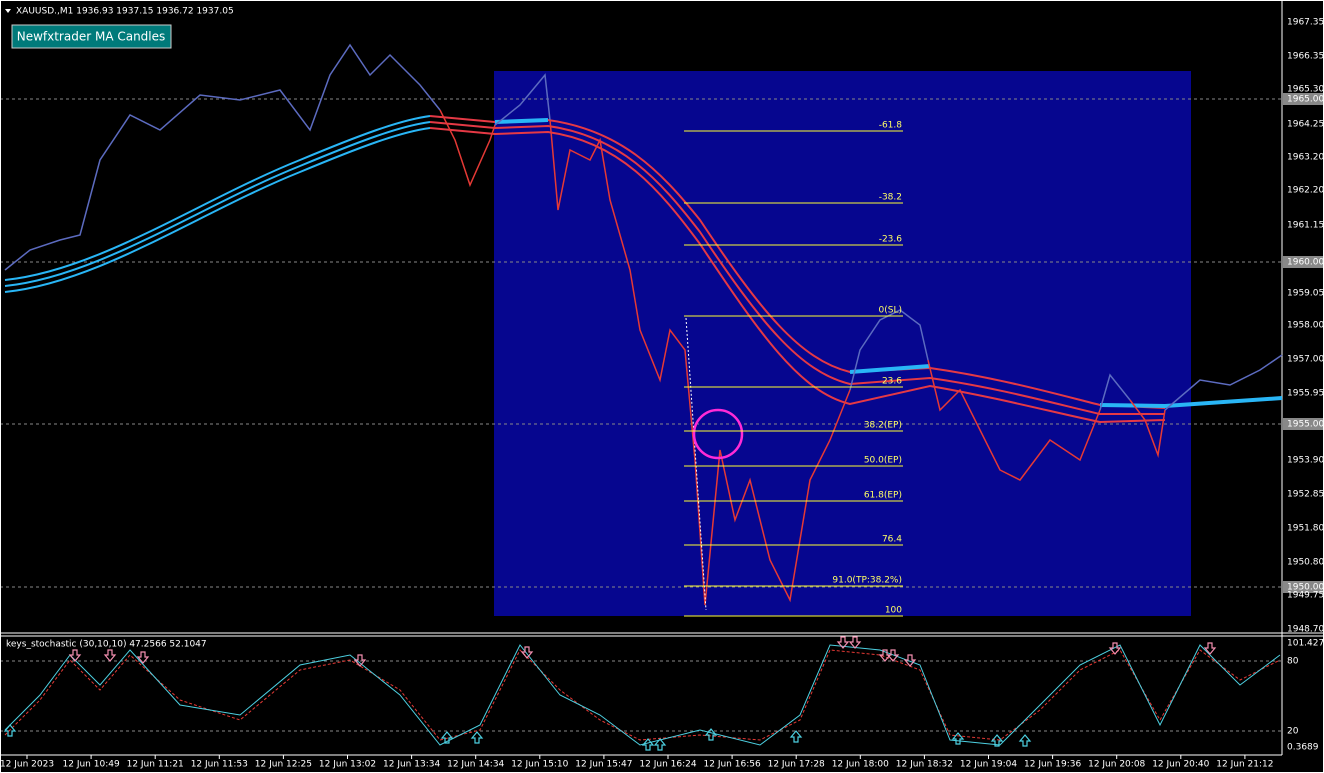 This screenshot has width=1324, height=773. Describe the element at coordinates (1116, 765) in the screenshot. I see `time-label: 12 Jun 20:08` at that location.